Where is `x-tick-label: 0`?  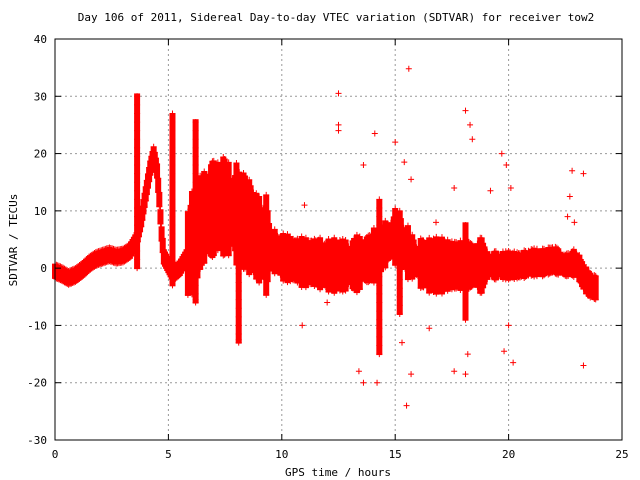
x-tick-label: 0 is located at coordinates (55, 454).